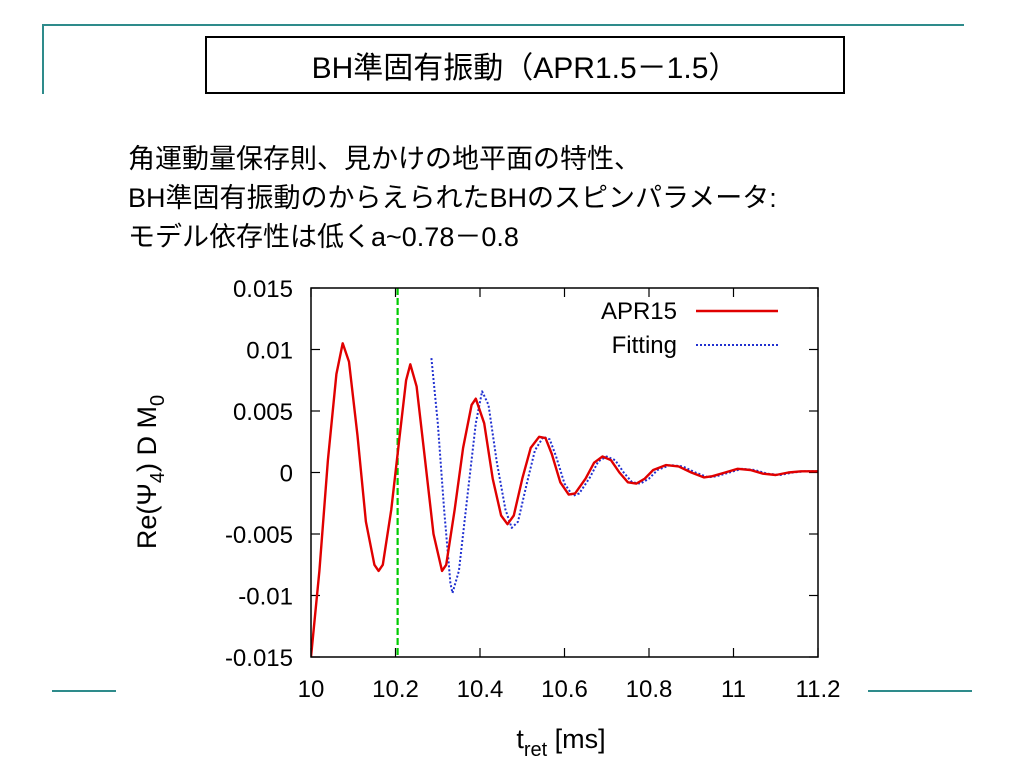 The height and width of the screenshot is (768, 1024). I want to click on body-line: BH準固有振動のからえられたBHのスピンパラメータ:, so click(452, 198).